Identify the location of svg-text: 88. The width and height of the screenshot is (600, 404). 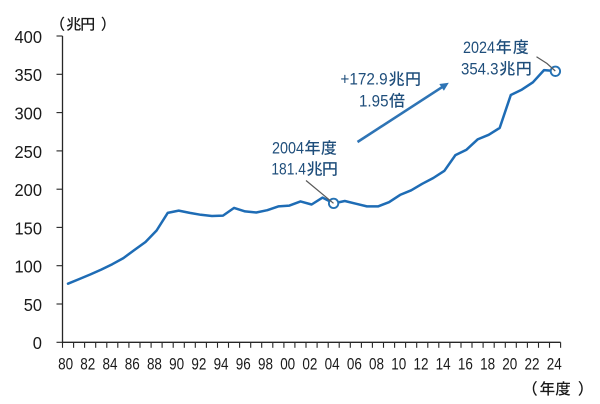
(154, 364).